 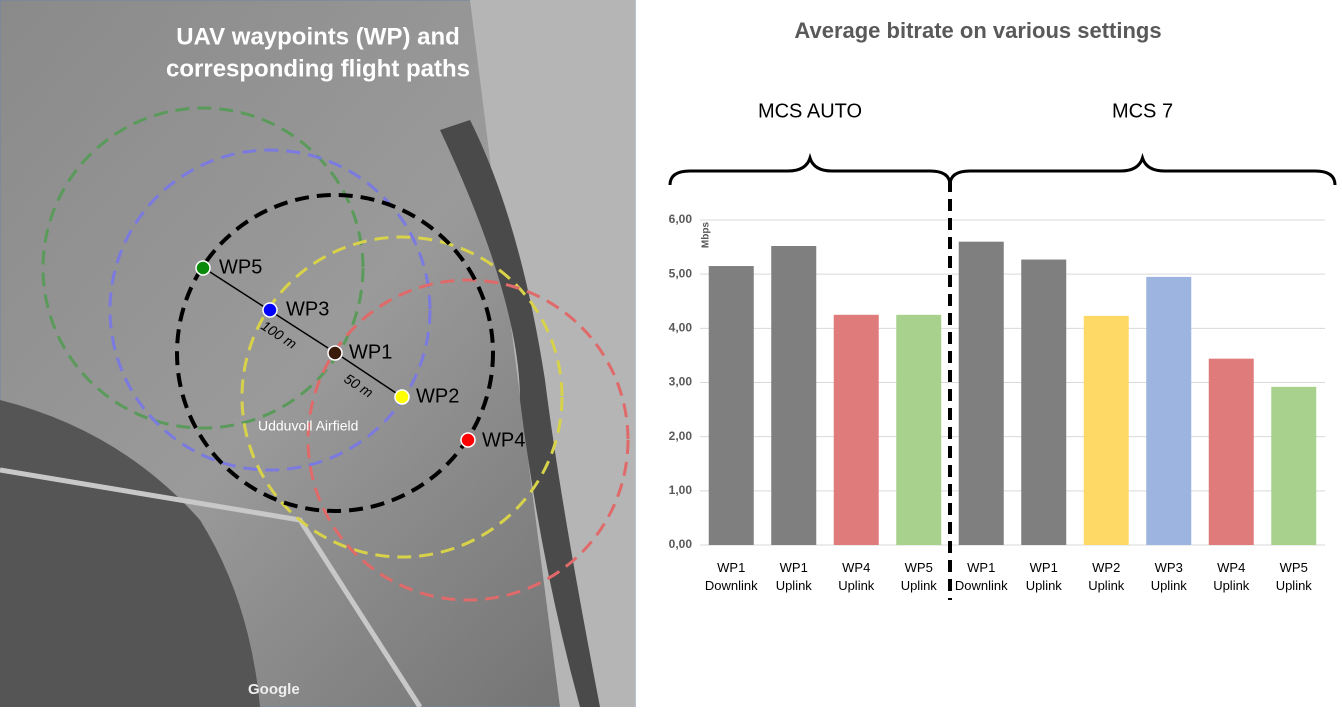 I want to click on chart-title: Average bitrate on various settings, so click(x=977, y=30).